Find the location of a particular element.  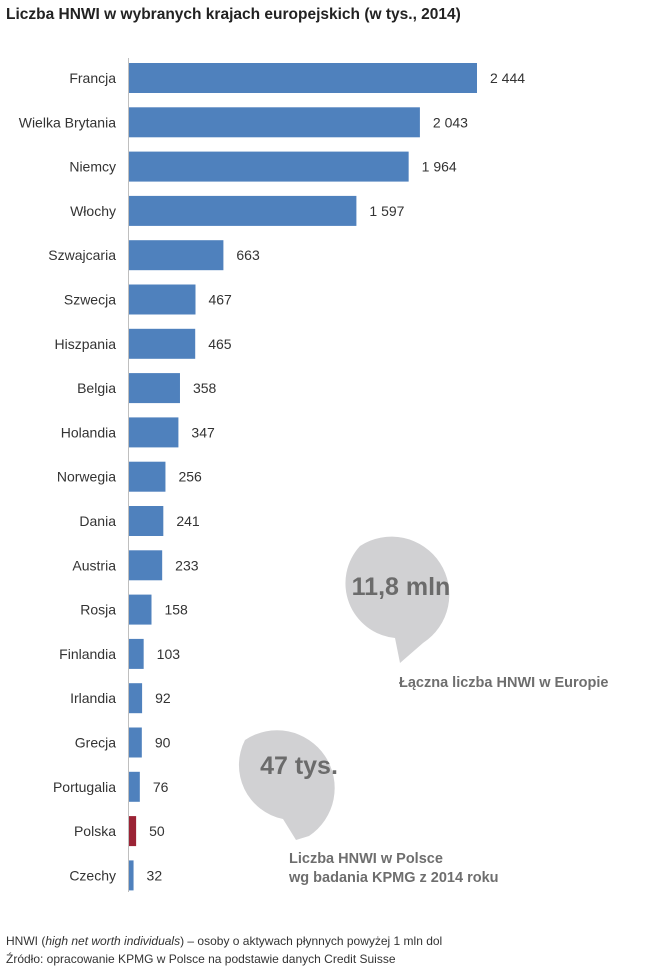

value-label-irlandia: 92 is located at coordinates (163, 698).